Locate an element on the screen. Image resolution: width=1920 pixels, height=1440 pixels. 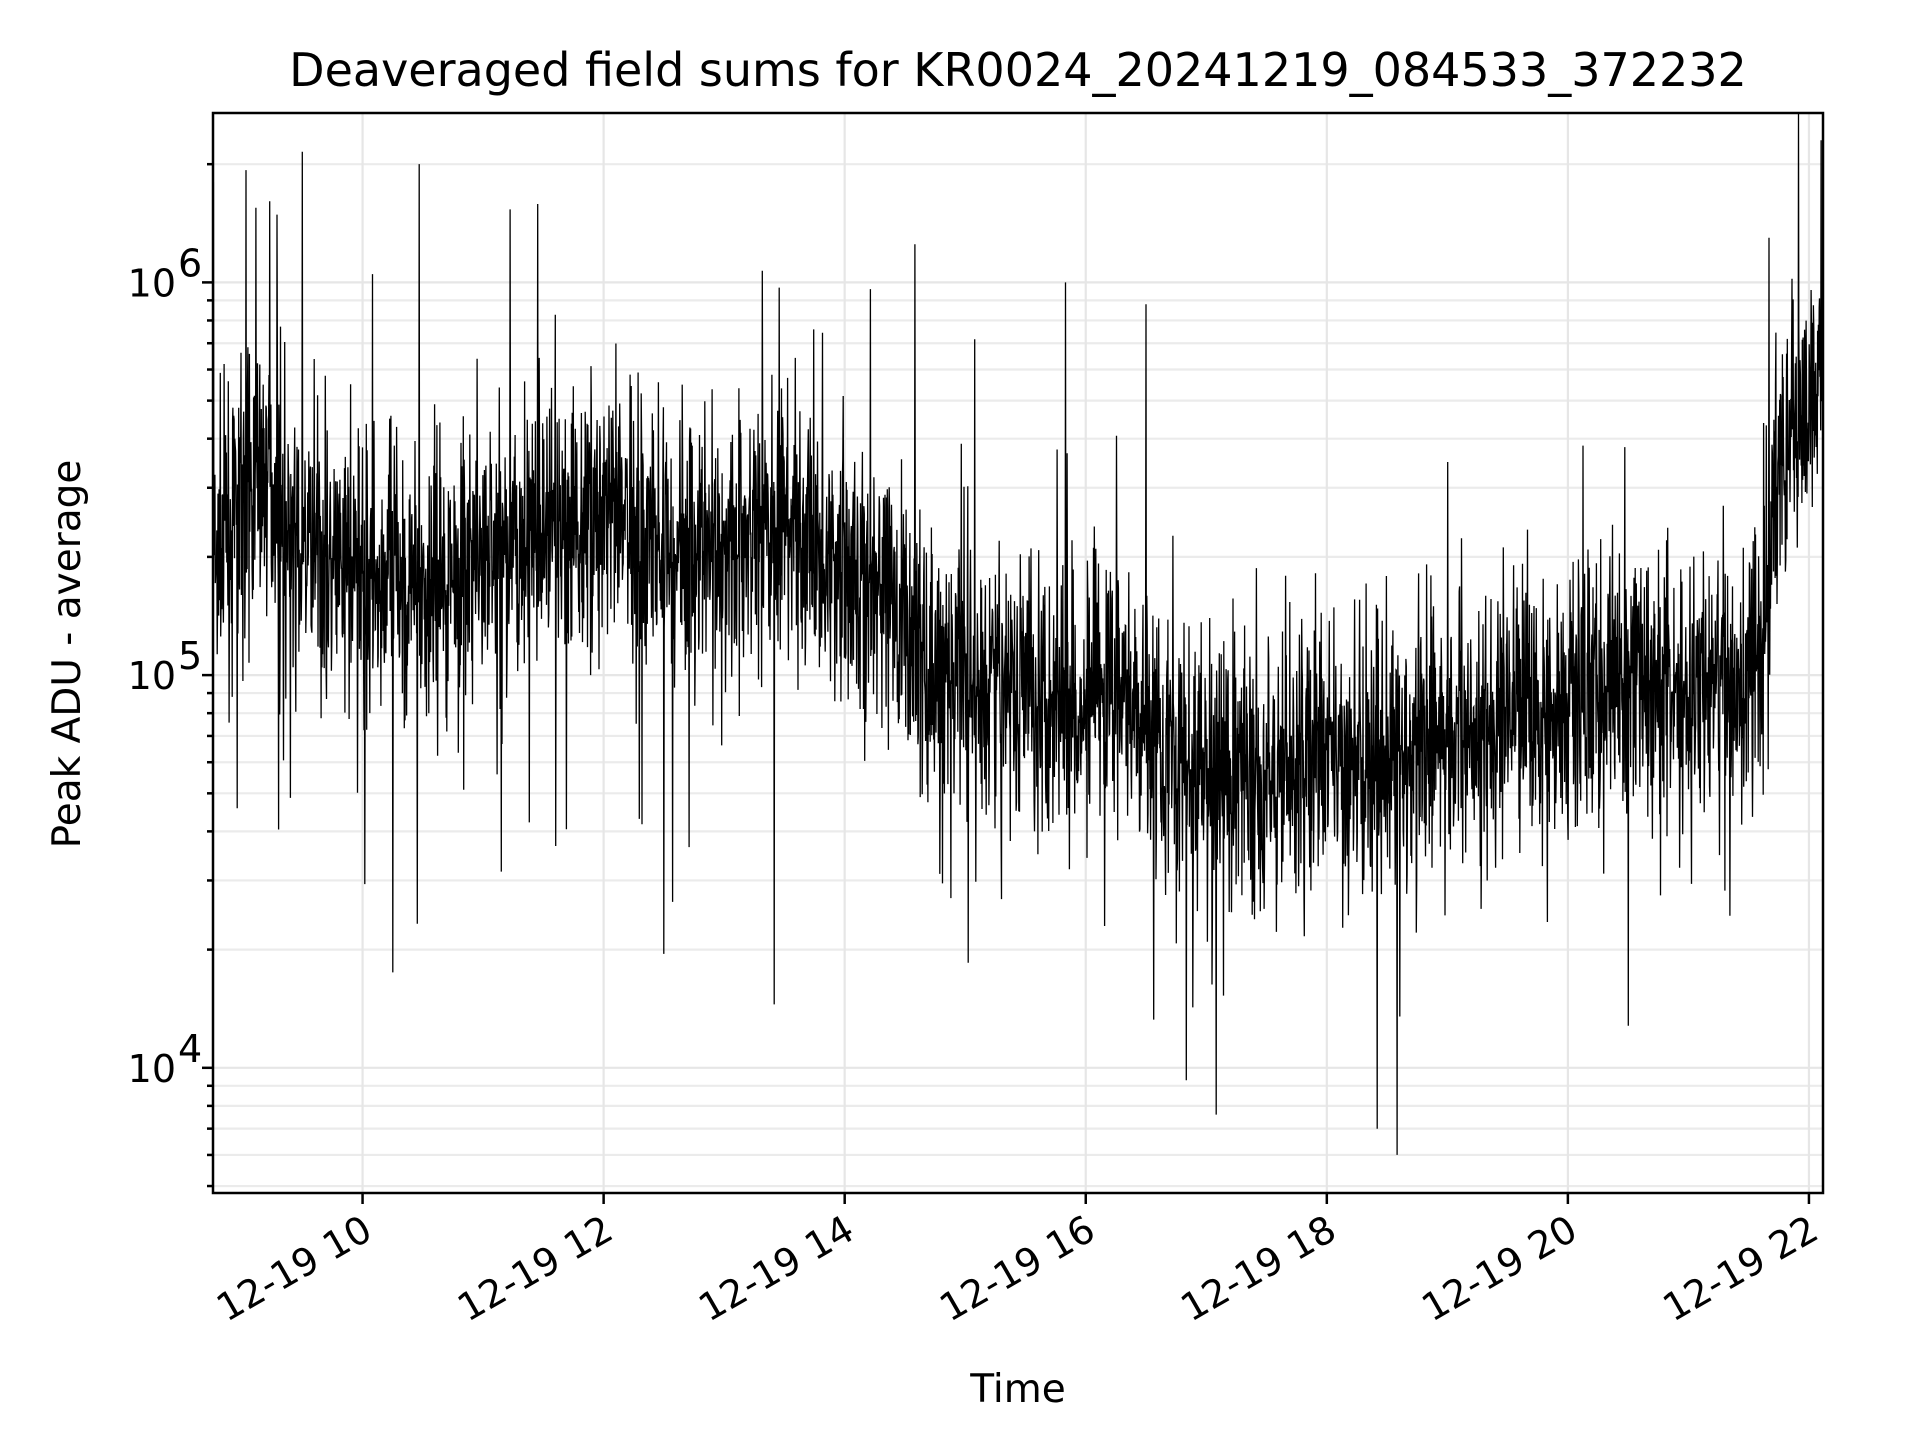
y-tick-label: 10 4 is located at coordinates (165, 1059).